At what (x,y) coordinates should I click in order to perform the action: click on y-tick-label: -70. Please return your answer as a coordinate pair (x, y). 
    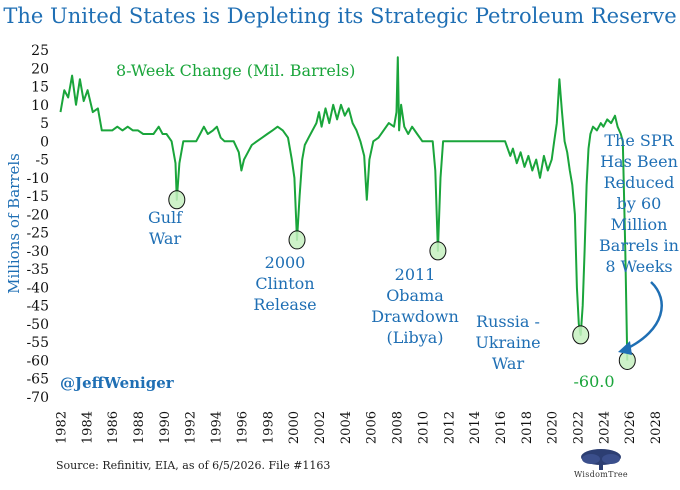
    Looking at the image, I should click on (37, 398).